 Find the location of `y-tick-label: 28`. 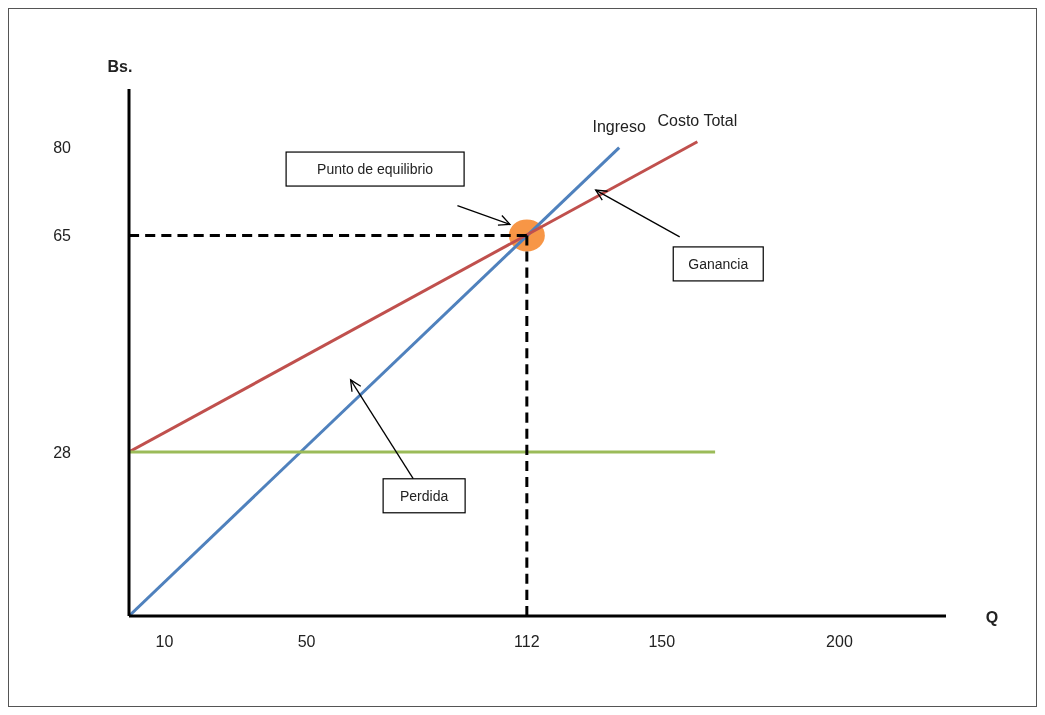

y-tick-label: 28 is located at coordinates (62, 452).